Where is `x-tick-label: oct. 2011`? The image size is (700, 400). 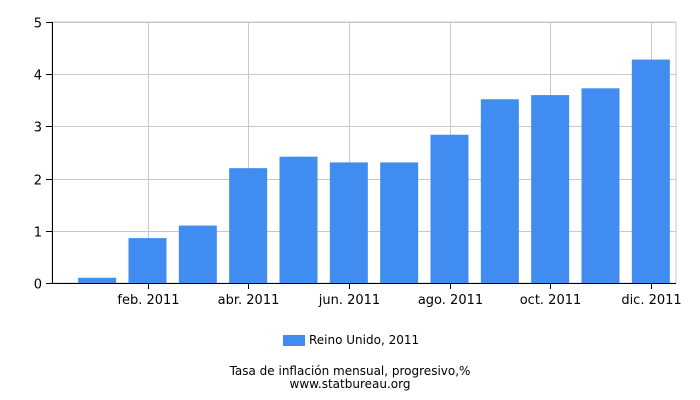
x-tick-label: oct. 2011 is located at coordinates (551, 300).